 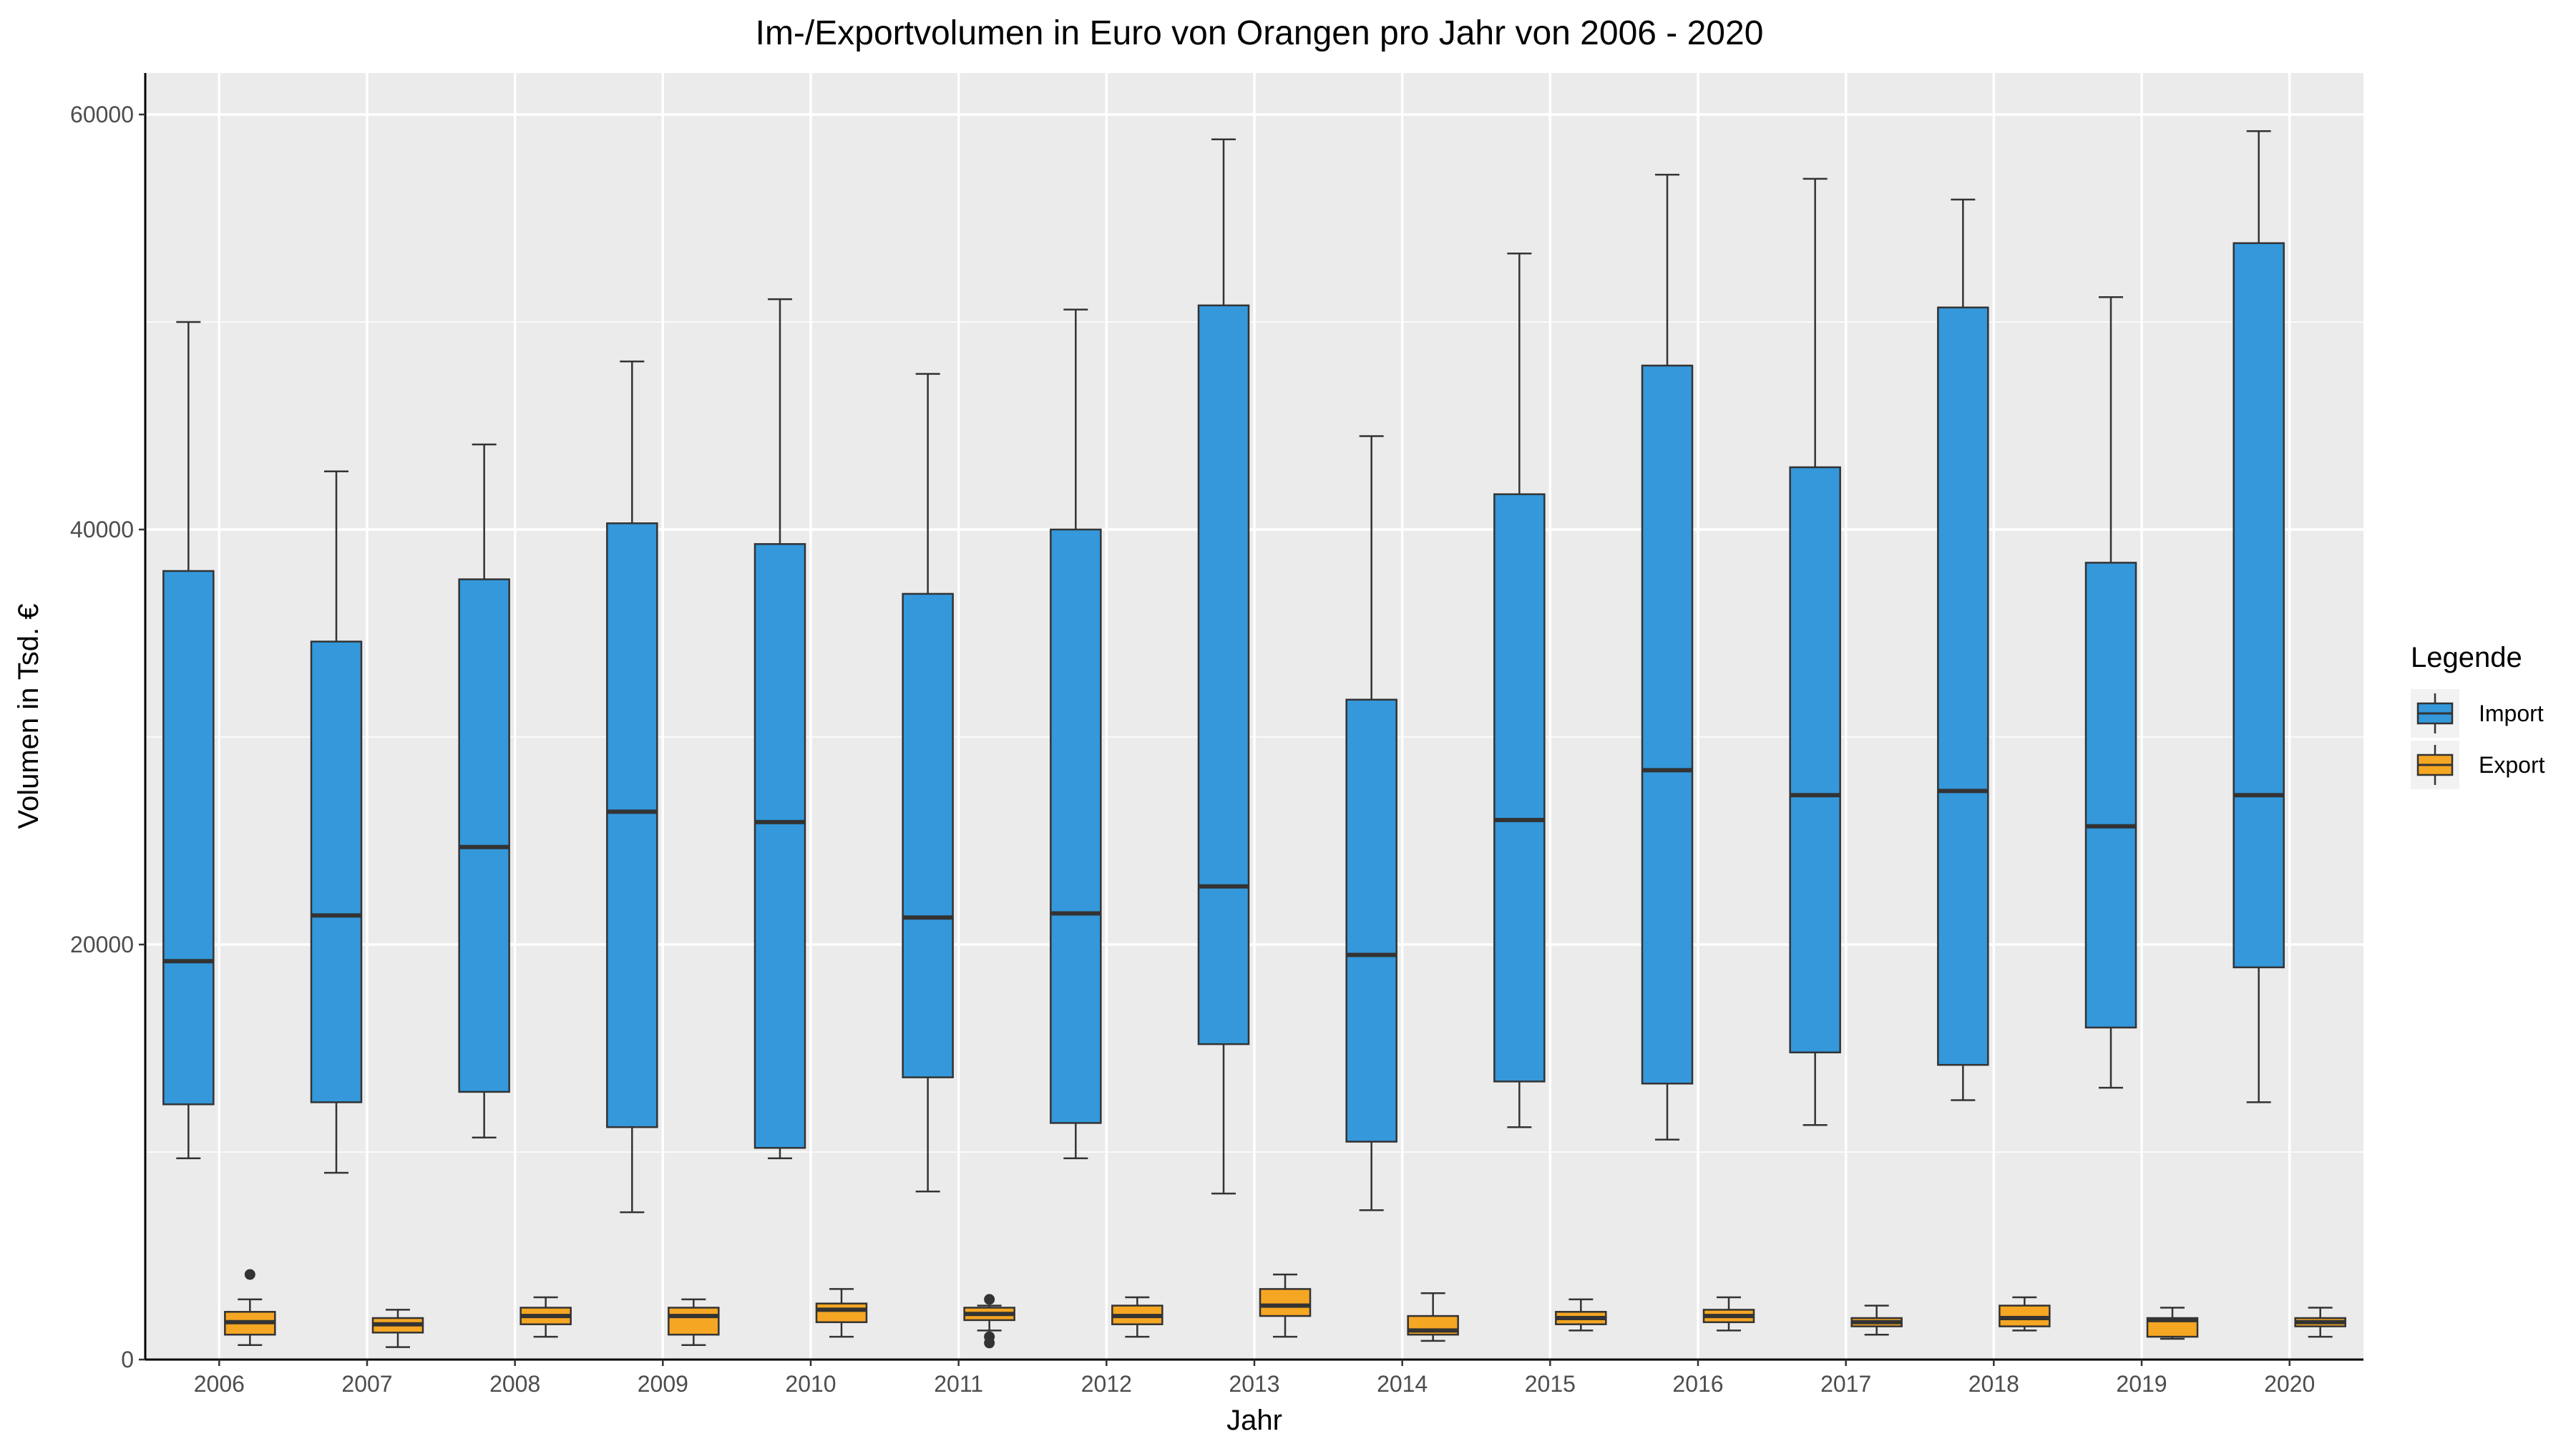 What do you see at coordinates (397, 1328) in the screenshot?
I see `box-export-2007` at bounding box center [397, 1328].